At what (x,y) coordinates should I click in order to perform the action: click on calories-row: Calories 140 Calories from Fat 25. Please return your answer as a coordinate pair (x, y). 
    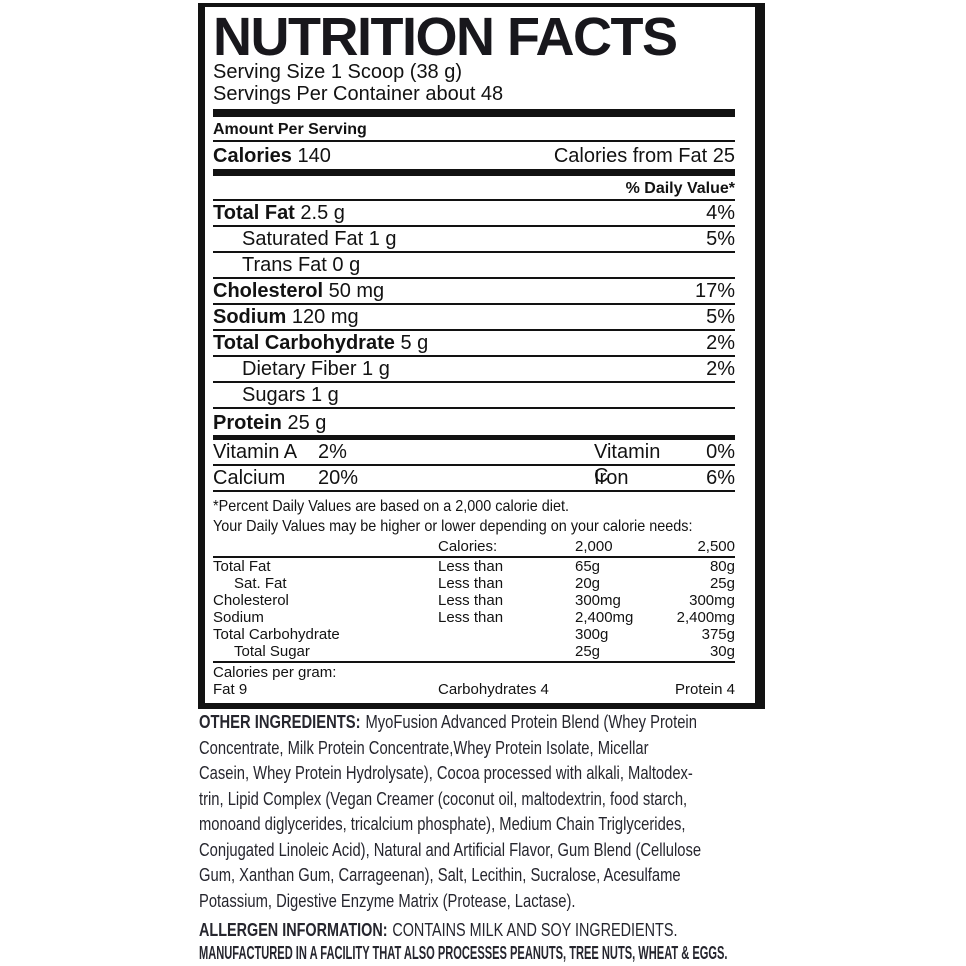
    Looking at the image, I should click on (474, 155).